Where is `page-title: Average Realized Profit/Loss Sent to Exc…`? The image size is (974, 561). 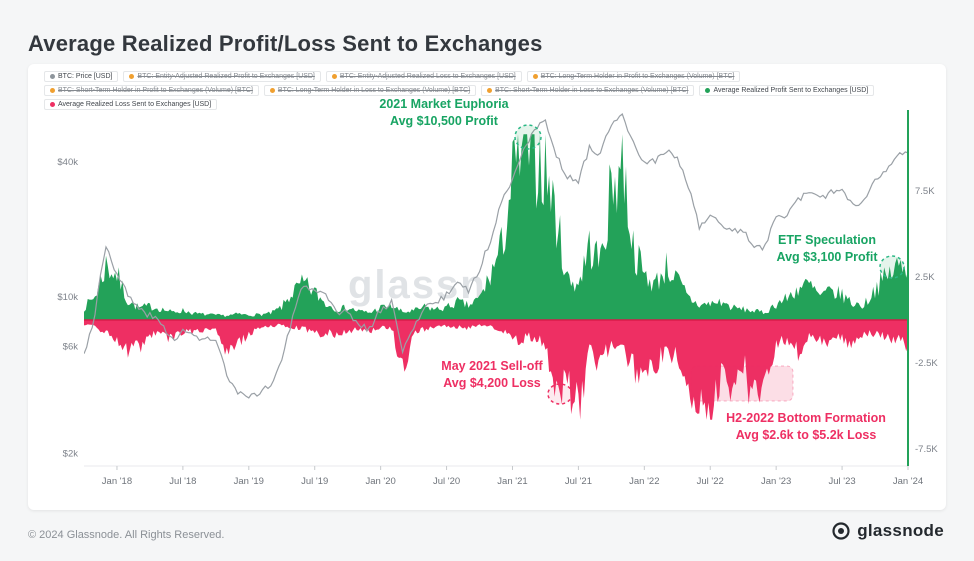 page-title: Average Realized Profit/Loss Sent to Exc… is located at coordinates (285, 43).